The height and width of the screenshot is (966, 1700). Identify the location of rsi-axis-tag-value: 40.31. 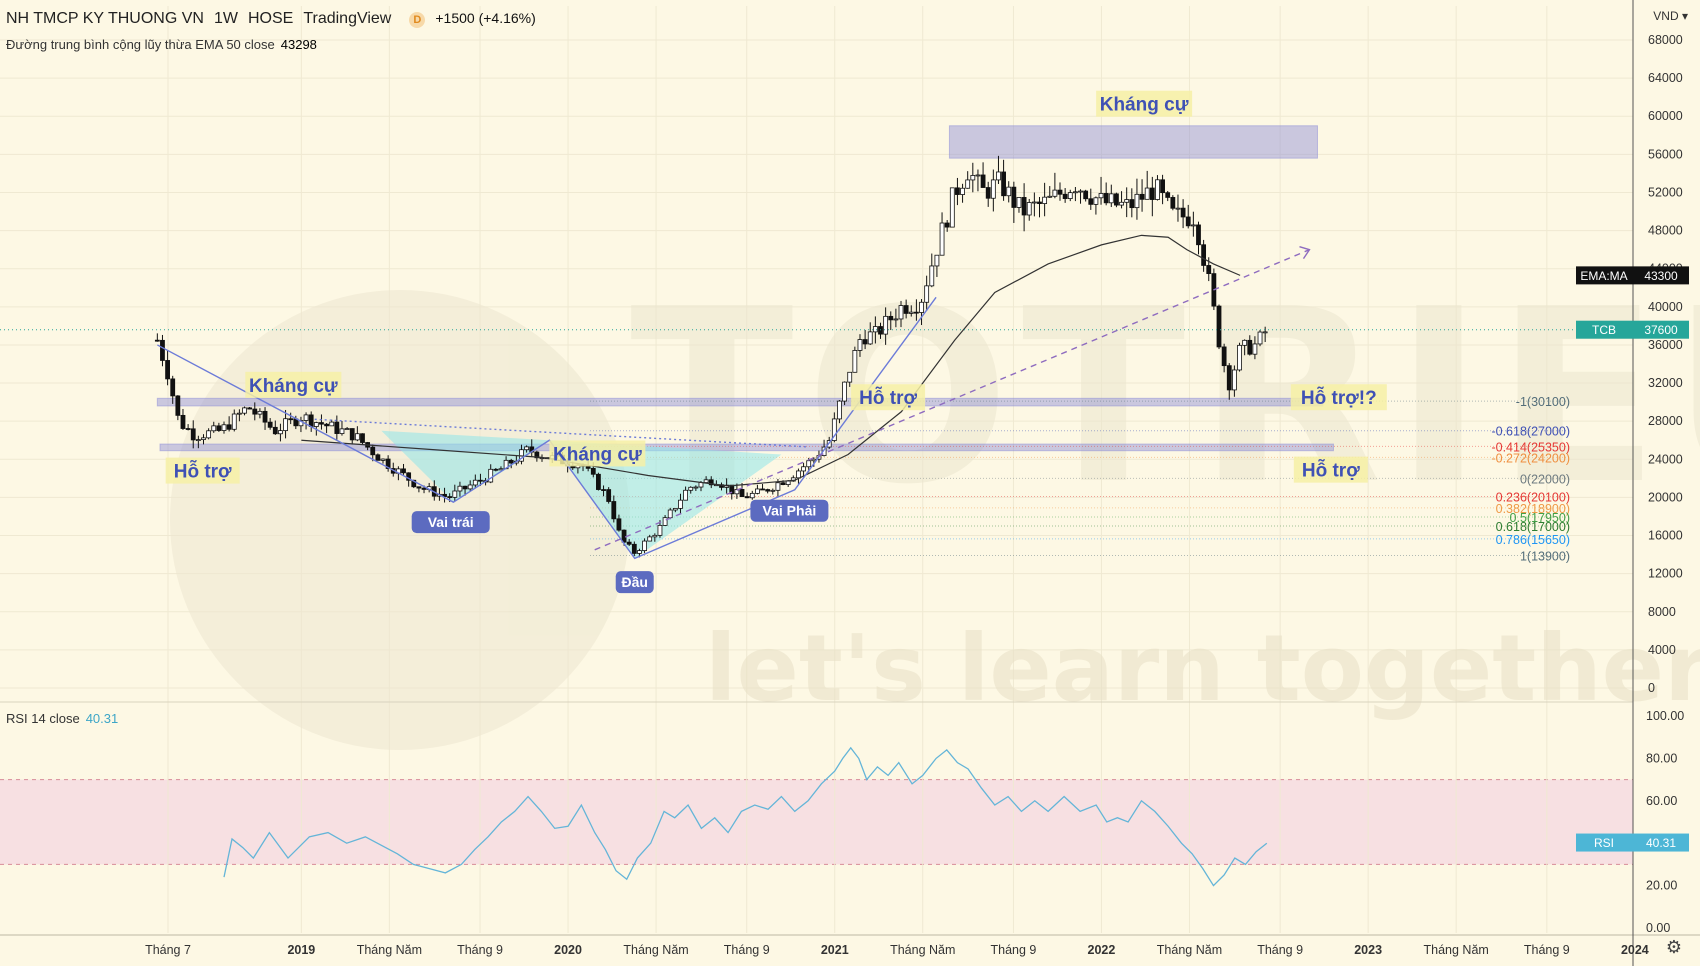
(1661, 843).